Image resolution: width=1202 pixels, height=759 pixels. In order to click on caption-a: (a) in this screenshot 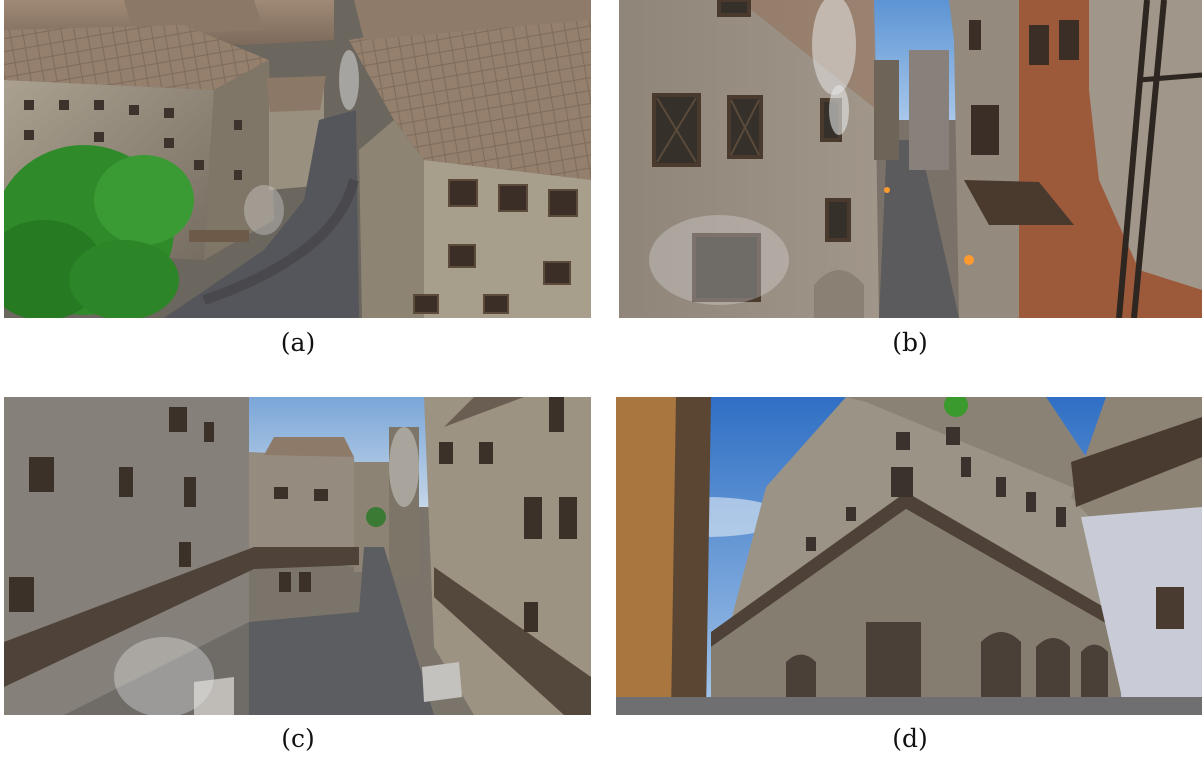, I will do `click(298, 342)`.